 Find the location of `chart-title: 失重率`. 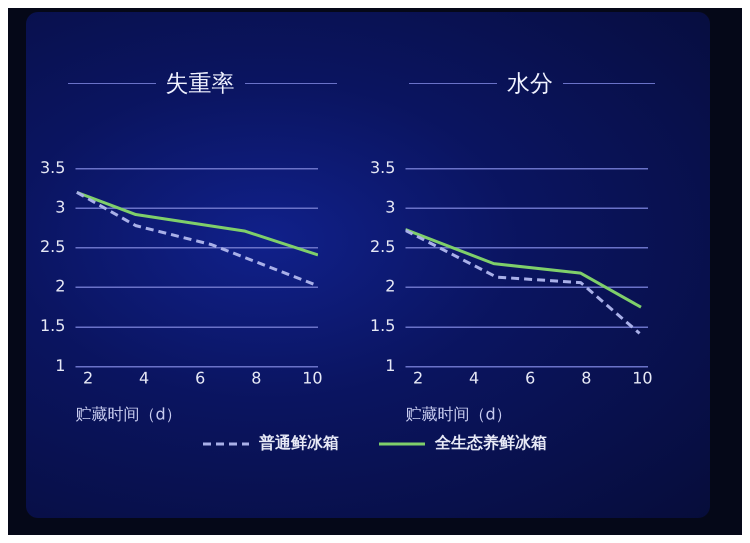

chart-title: 失重率 is located at coordinates (200, 84).